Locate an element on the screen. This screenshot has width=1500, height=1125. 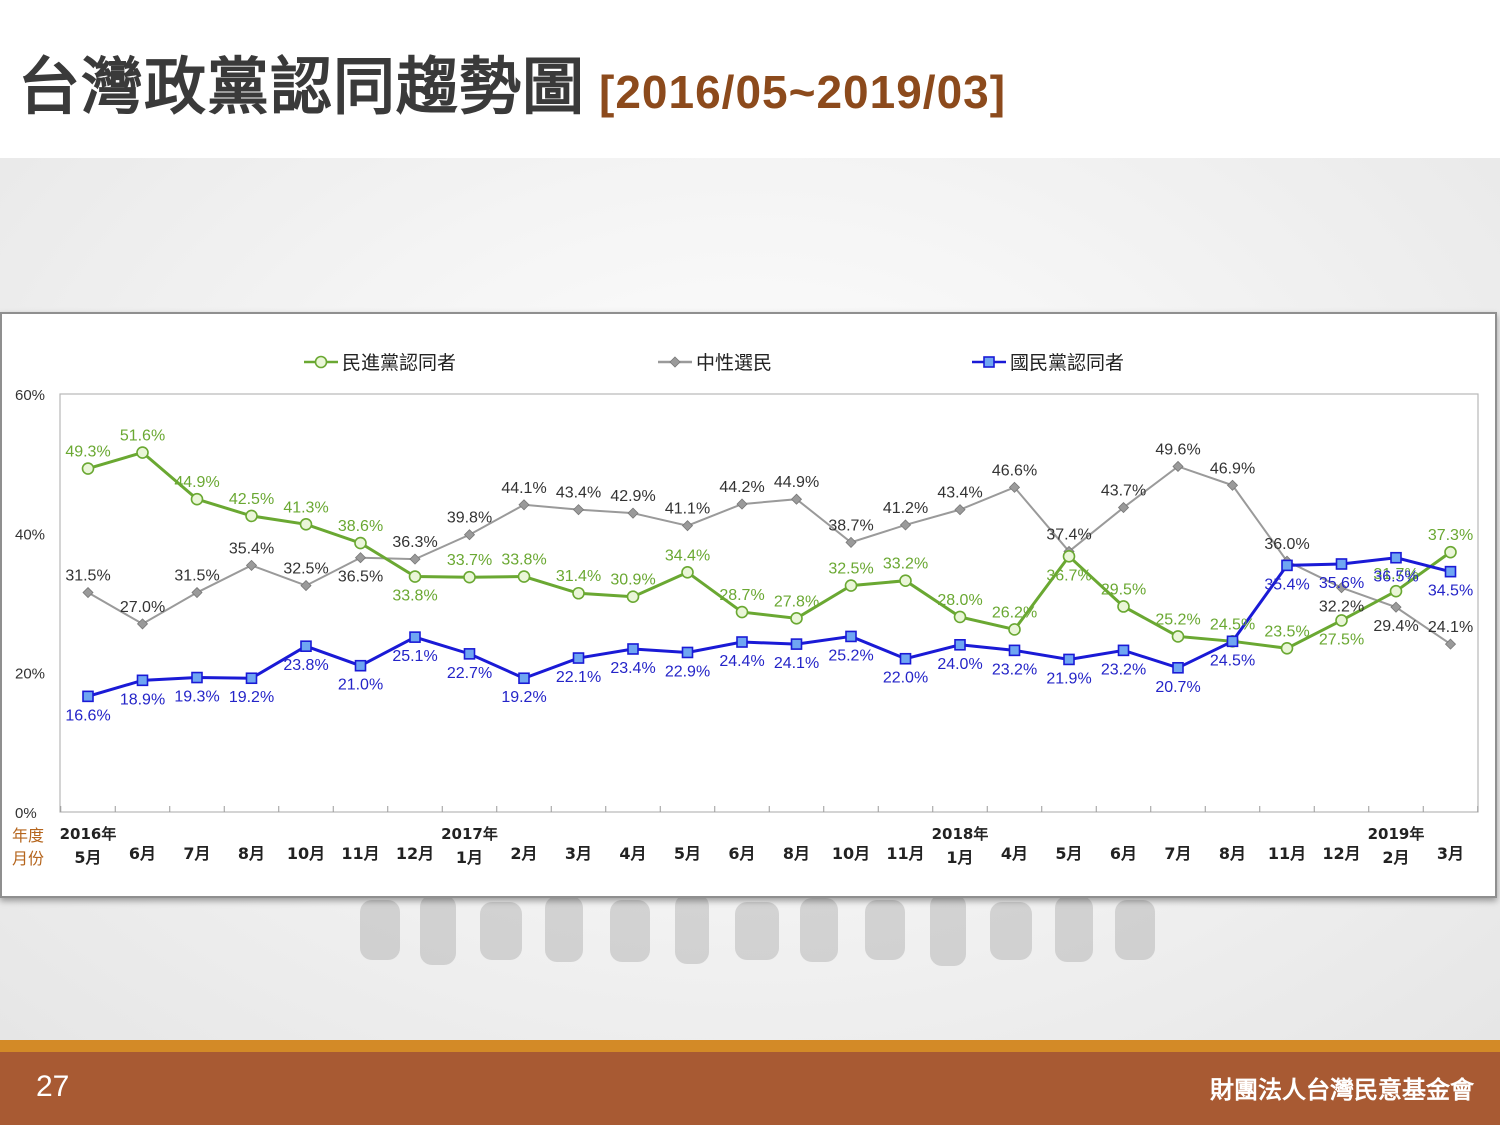
data-label-kmt: 23.2% is located at coordinates (1123, 669).